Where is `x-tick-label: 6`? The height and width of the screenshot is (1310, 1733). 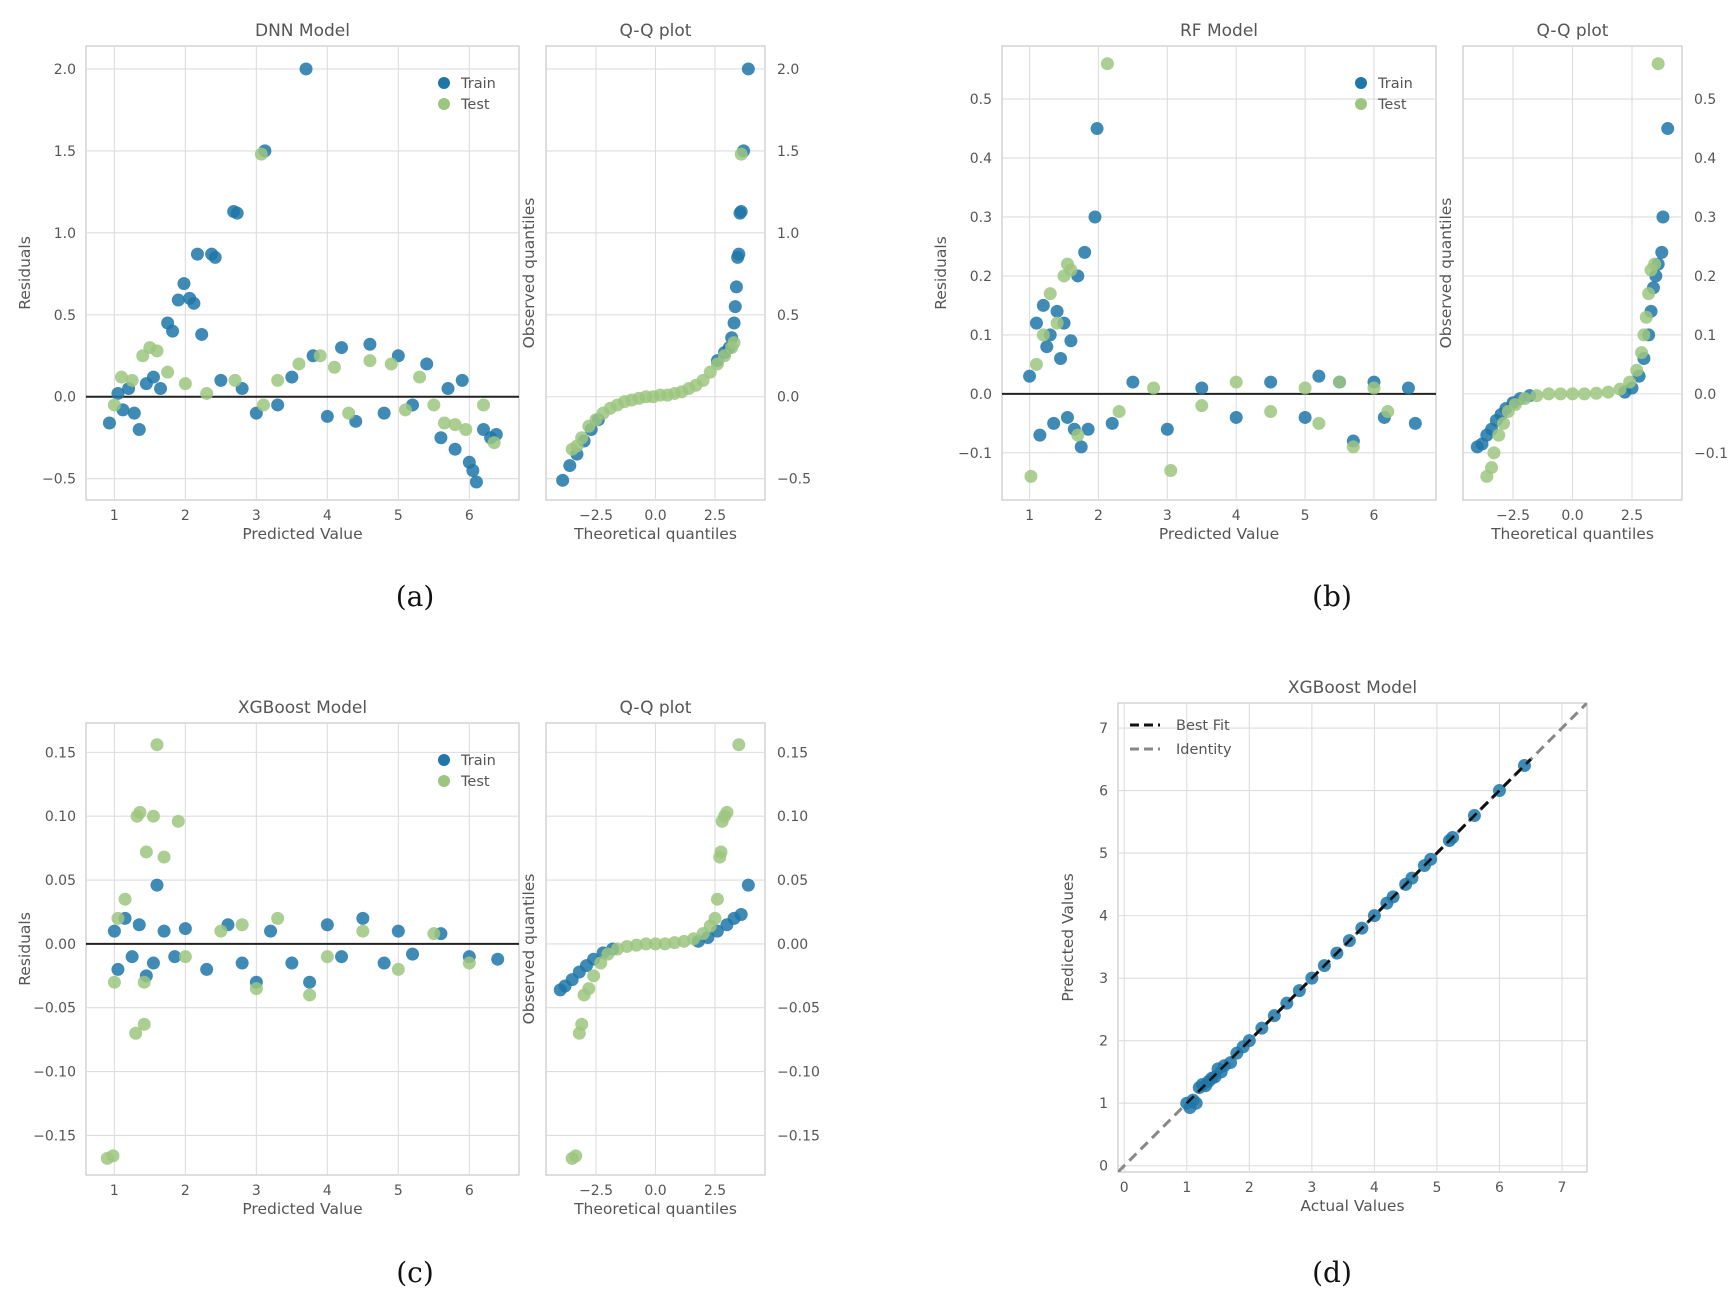
x-tick-label: 6 is located at coordinates (1374, 516).